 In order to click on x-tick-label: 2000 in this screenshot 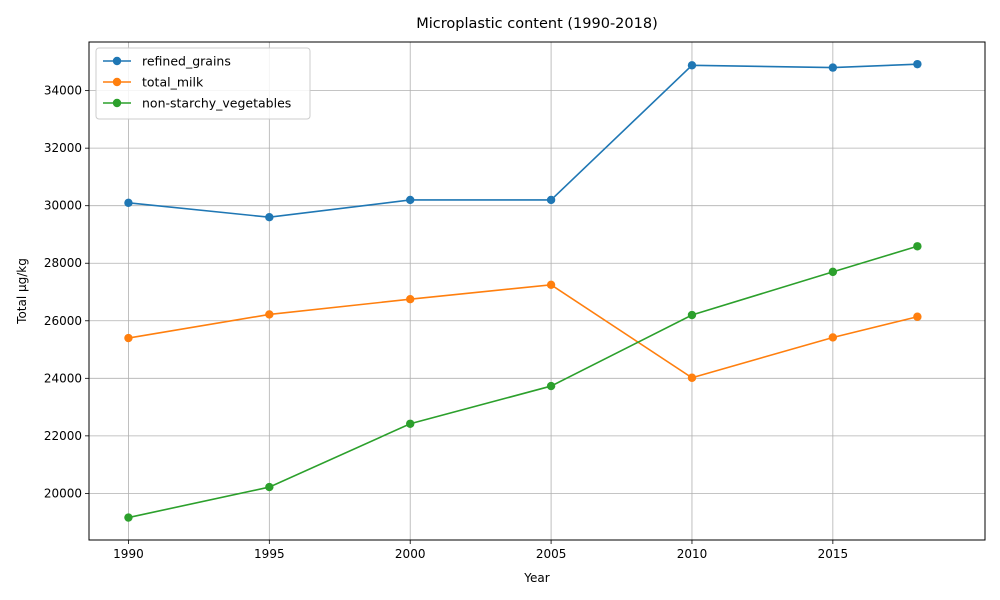, I will do `click(410, 554)`.